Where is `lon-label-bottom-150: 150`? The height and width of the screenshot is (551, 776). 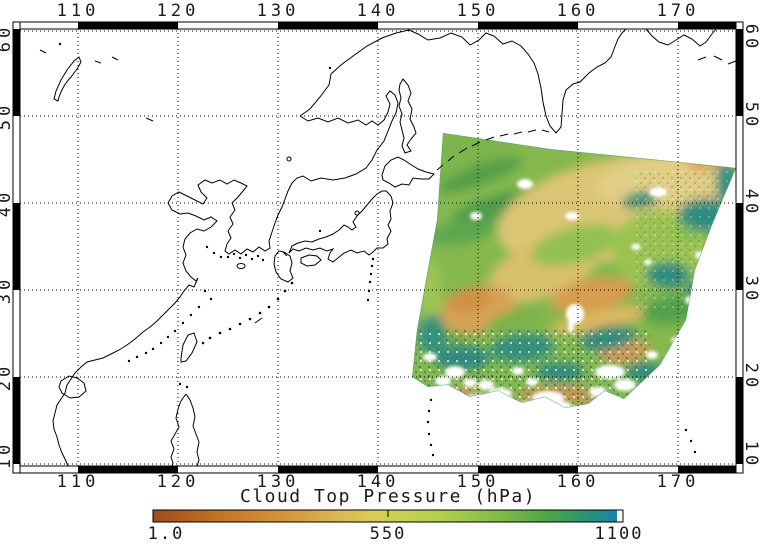 lon-label-bottom-150: 150 is located at coordinates (478, 482).